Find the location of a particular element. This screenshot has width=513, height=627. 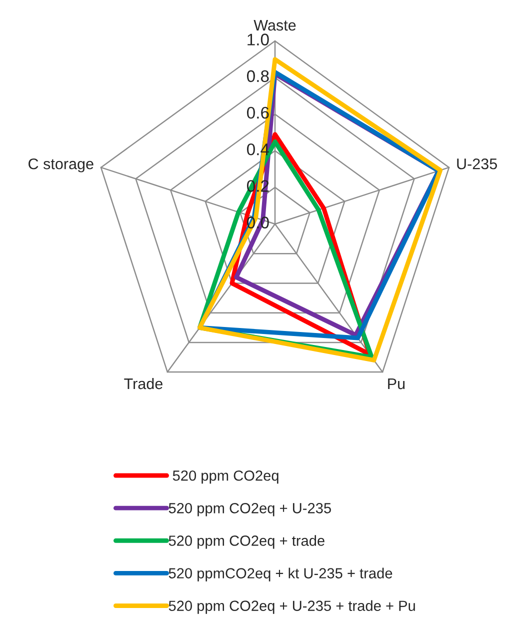

spoke-label: U-235 is located at coordinates (477, 164).